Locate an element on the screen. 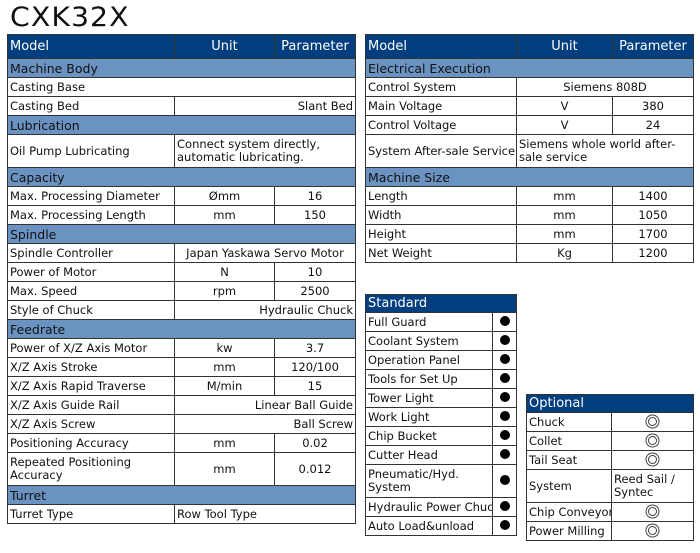 This screenshot has width=700, height=553. row-unit: Ømm is located at coordinates (224, 196).